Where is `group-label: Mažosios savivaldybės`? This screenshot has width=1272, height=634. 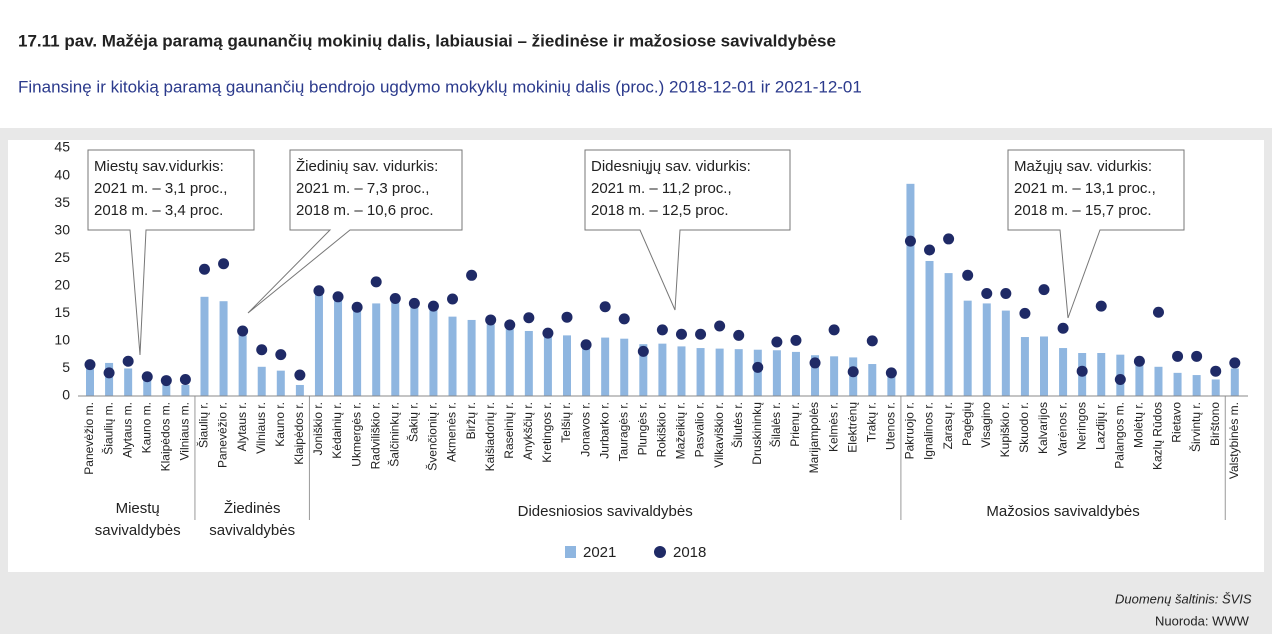 group-label: Mažosios savivaldybės is located at coordinates (1062, 511).